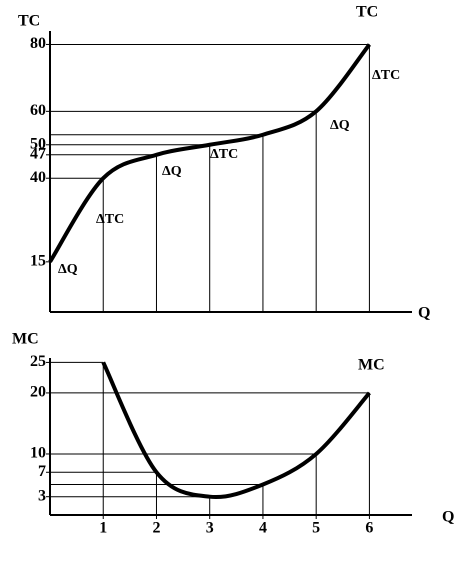 This screenshot has height=580, width=476. I want to click on x-tick-label: 1, so click(103, 528).